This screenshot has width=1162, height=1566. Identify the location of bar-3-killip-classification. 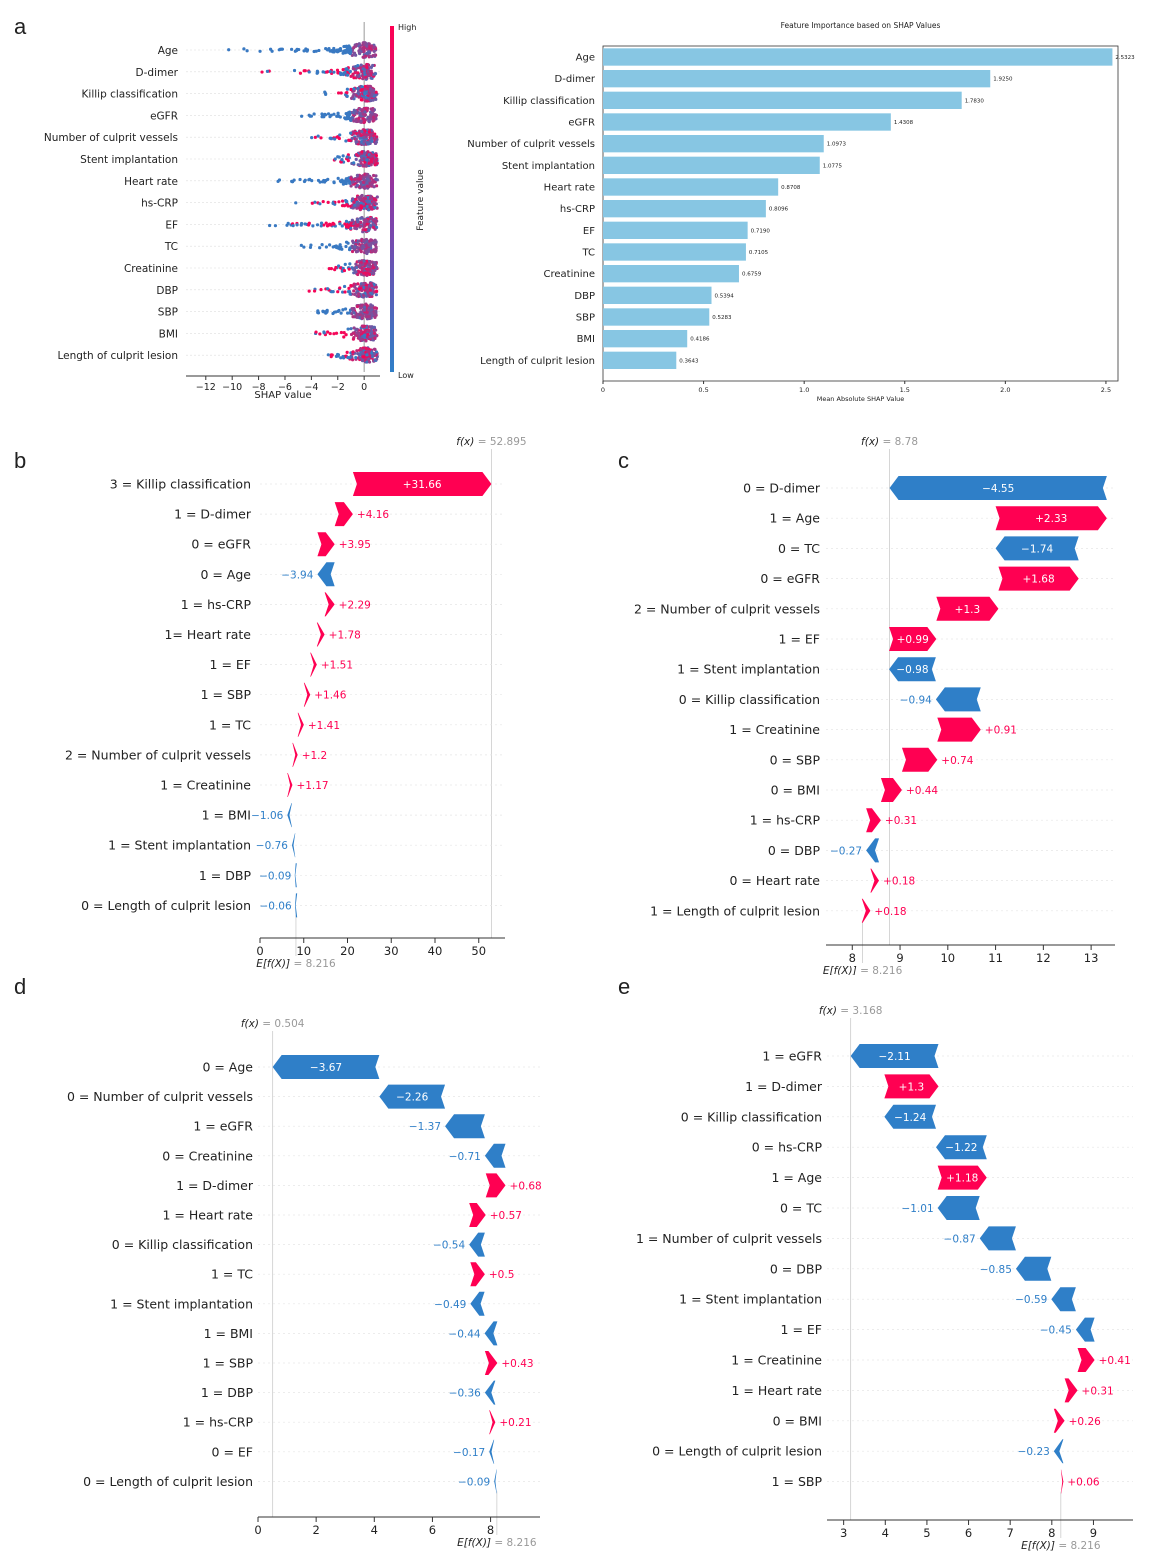
(422, 484).